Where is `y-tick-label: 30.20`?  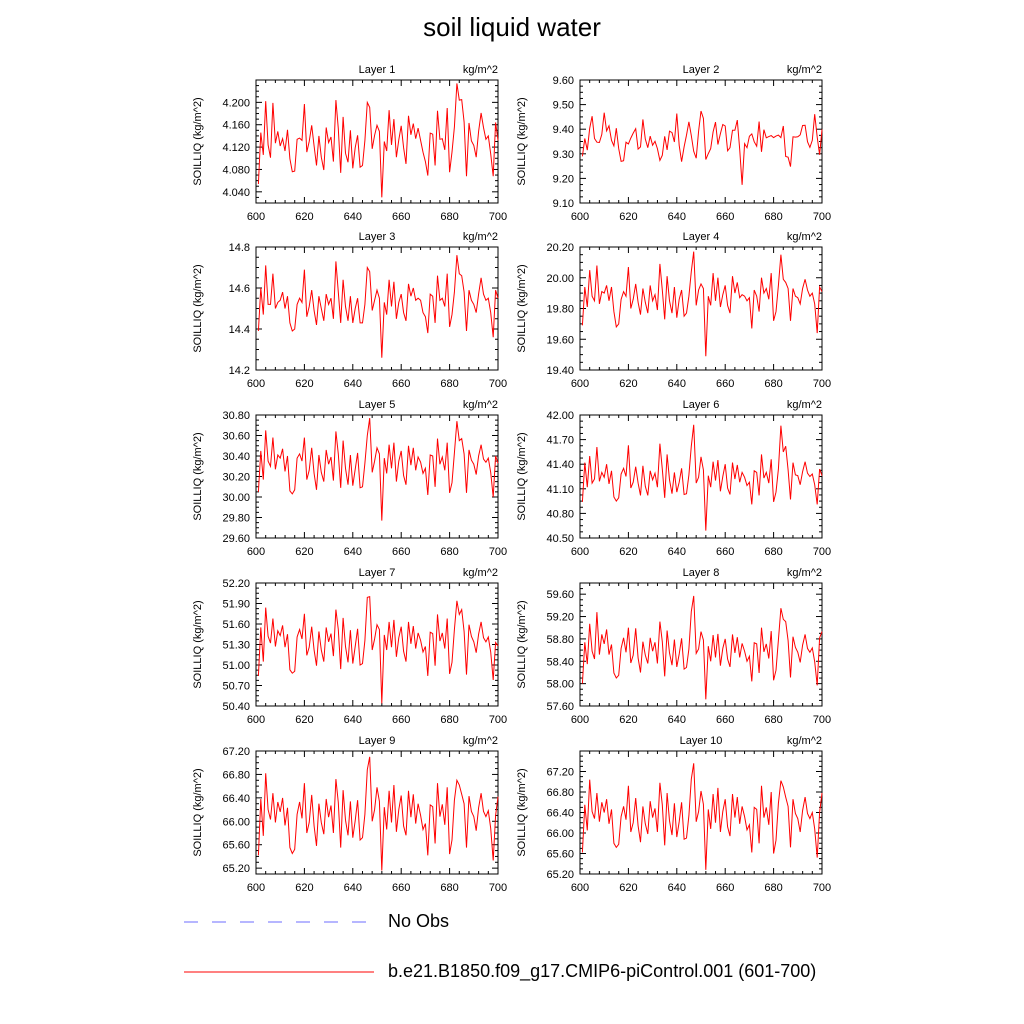 y-tick-label: 30.20 is located at coordinates (236, 478).